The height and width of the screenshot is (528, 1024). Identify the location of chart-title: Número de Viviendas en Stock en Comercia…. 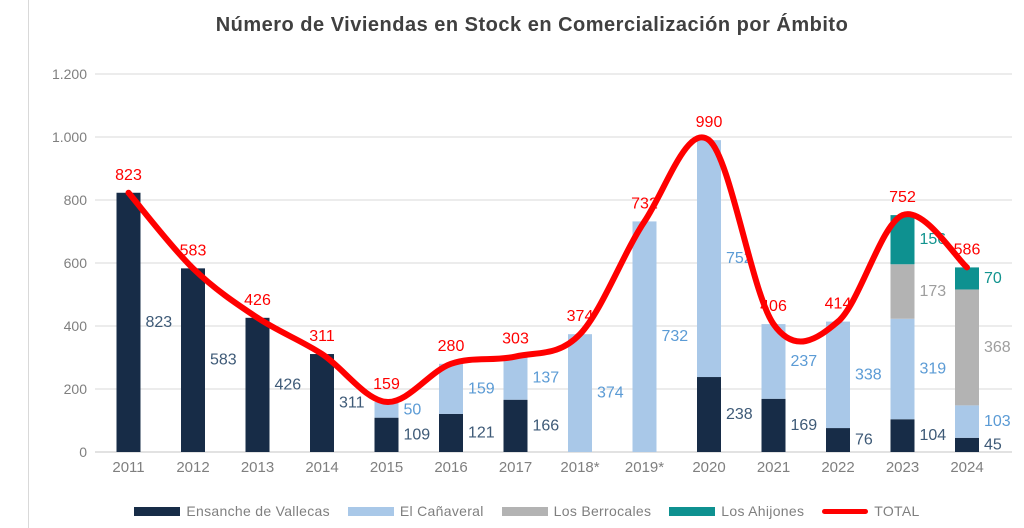
(532, 25).